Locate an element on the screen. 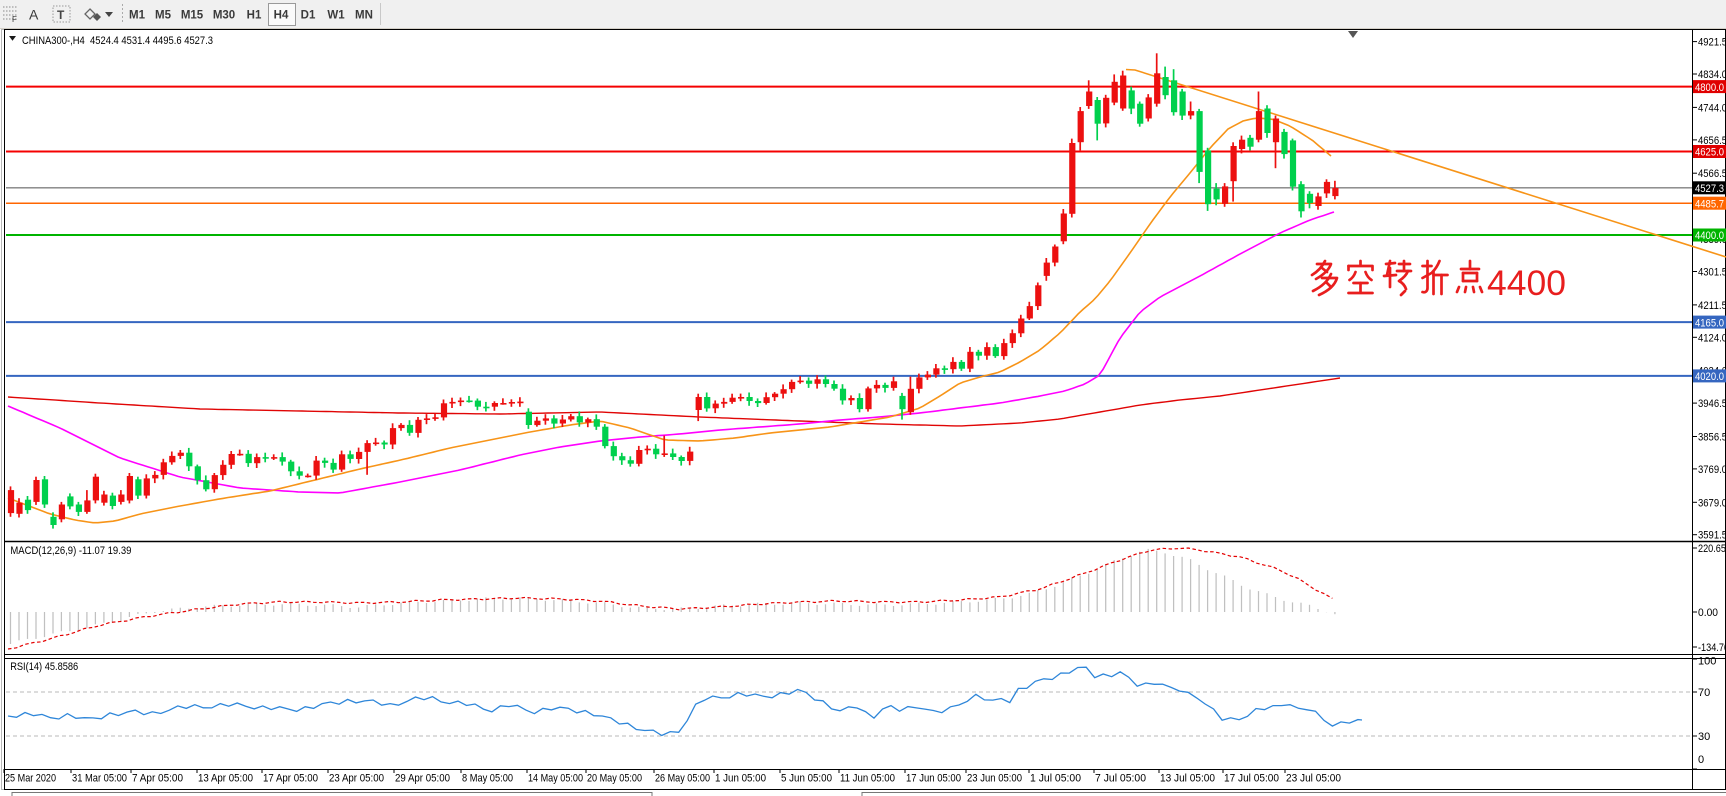  svg-text: 4566.5 is located at coordinates (1712, 174).